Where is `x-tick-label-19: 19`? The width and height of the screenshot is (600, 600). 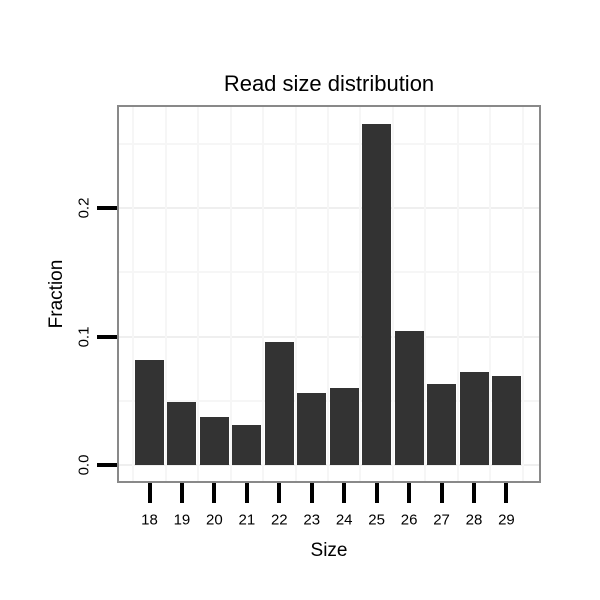
x-tick-label-19: 19 is located at coordinates (182, 520).